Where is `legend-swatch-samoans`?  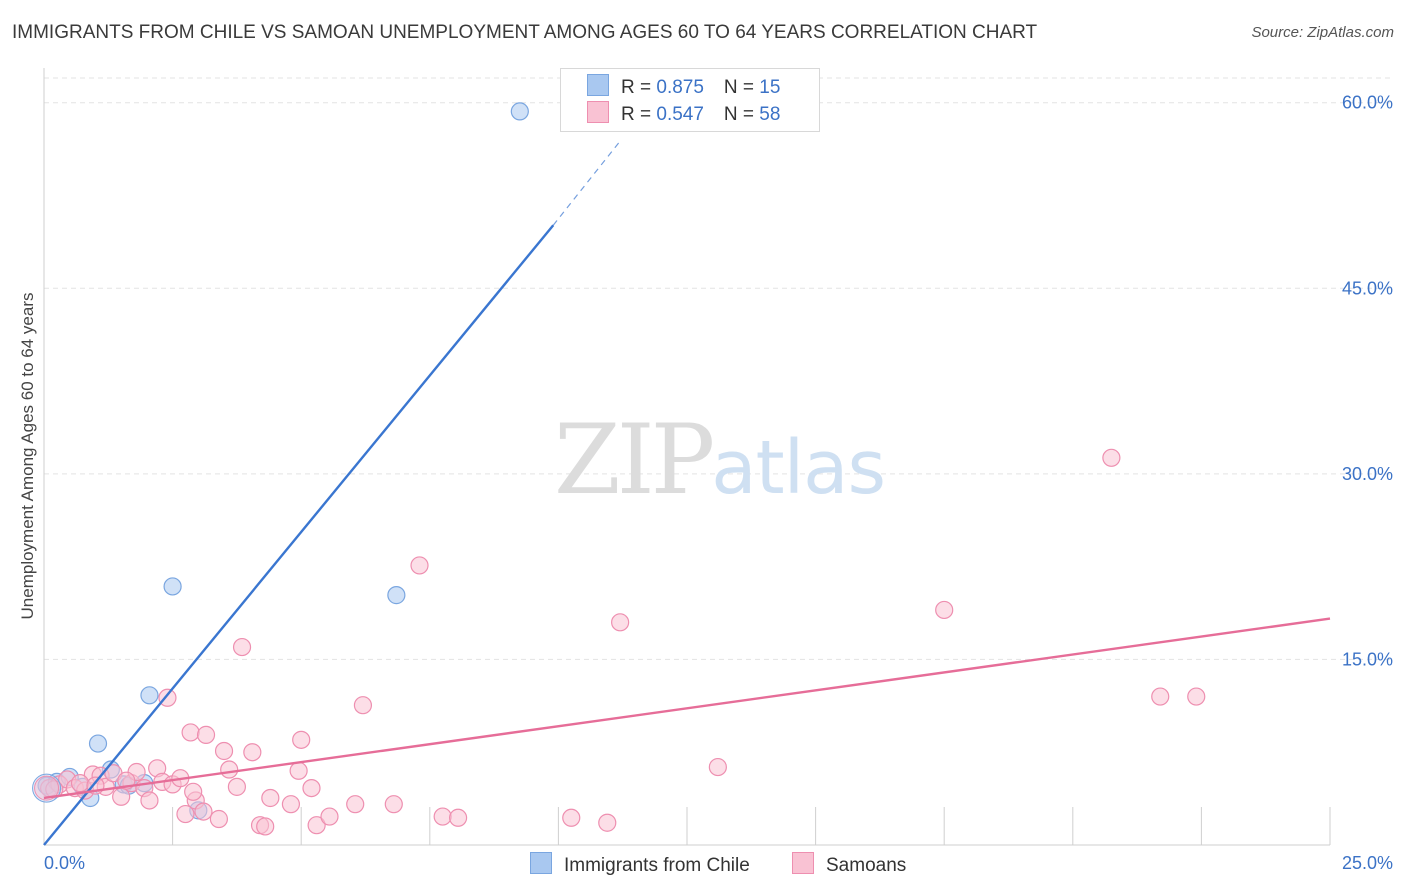 legend-swatch-samoans is located at coordinates (598, 112).